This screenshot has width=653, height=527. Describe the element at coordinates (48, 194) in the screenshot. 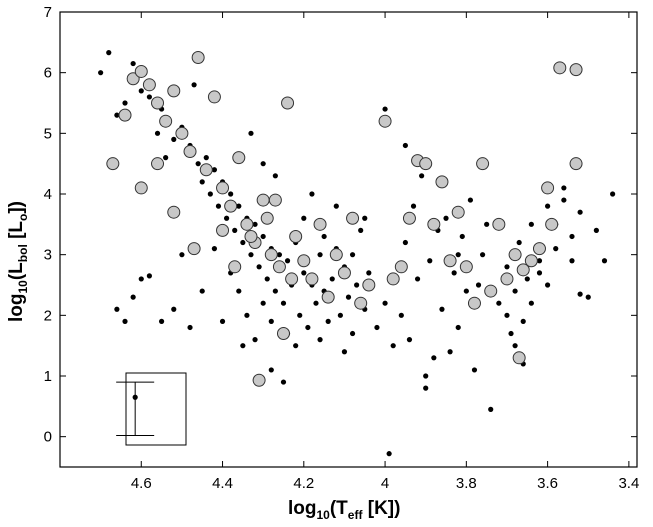

I see `y-tick-label: 4` at that location.